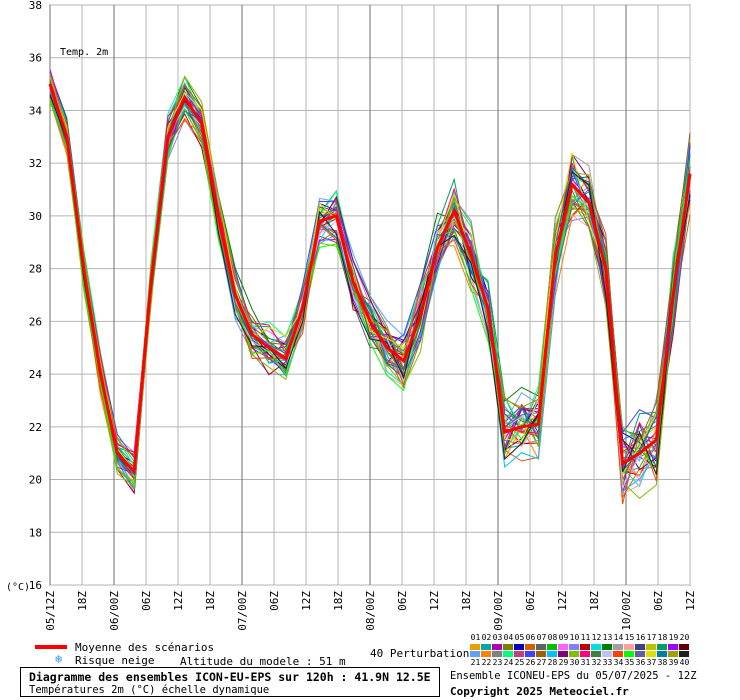 The image size is (740, 700). Describe the element at coordinates (673, 662) in the screenshot. I see `perturbation-number: 39` at that location.